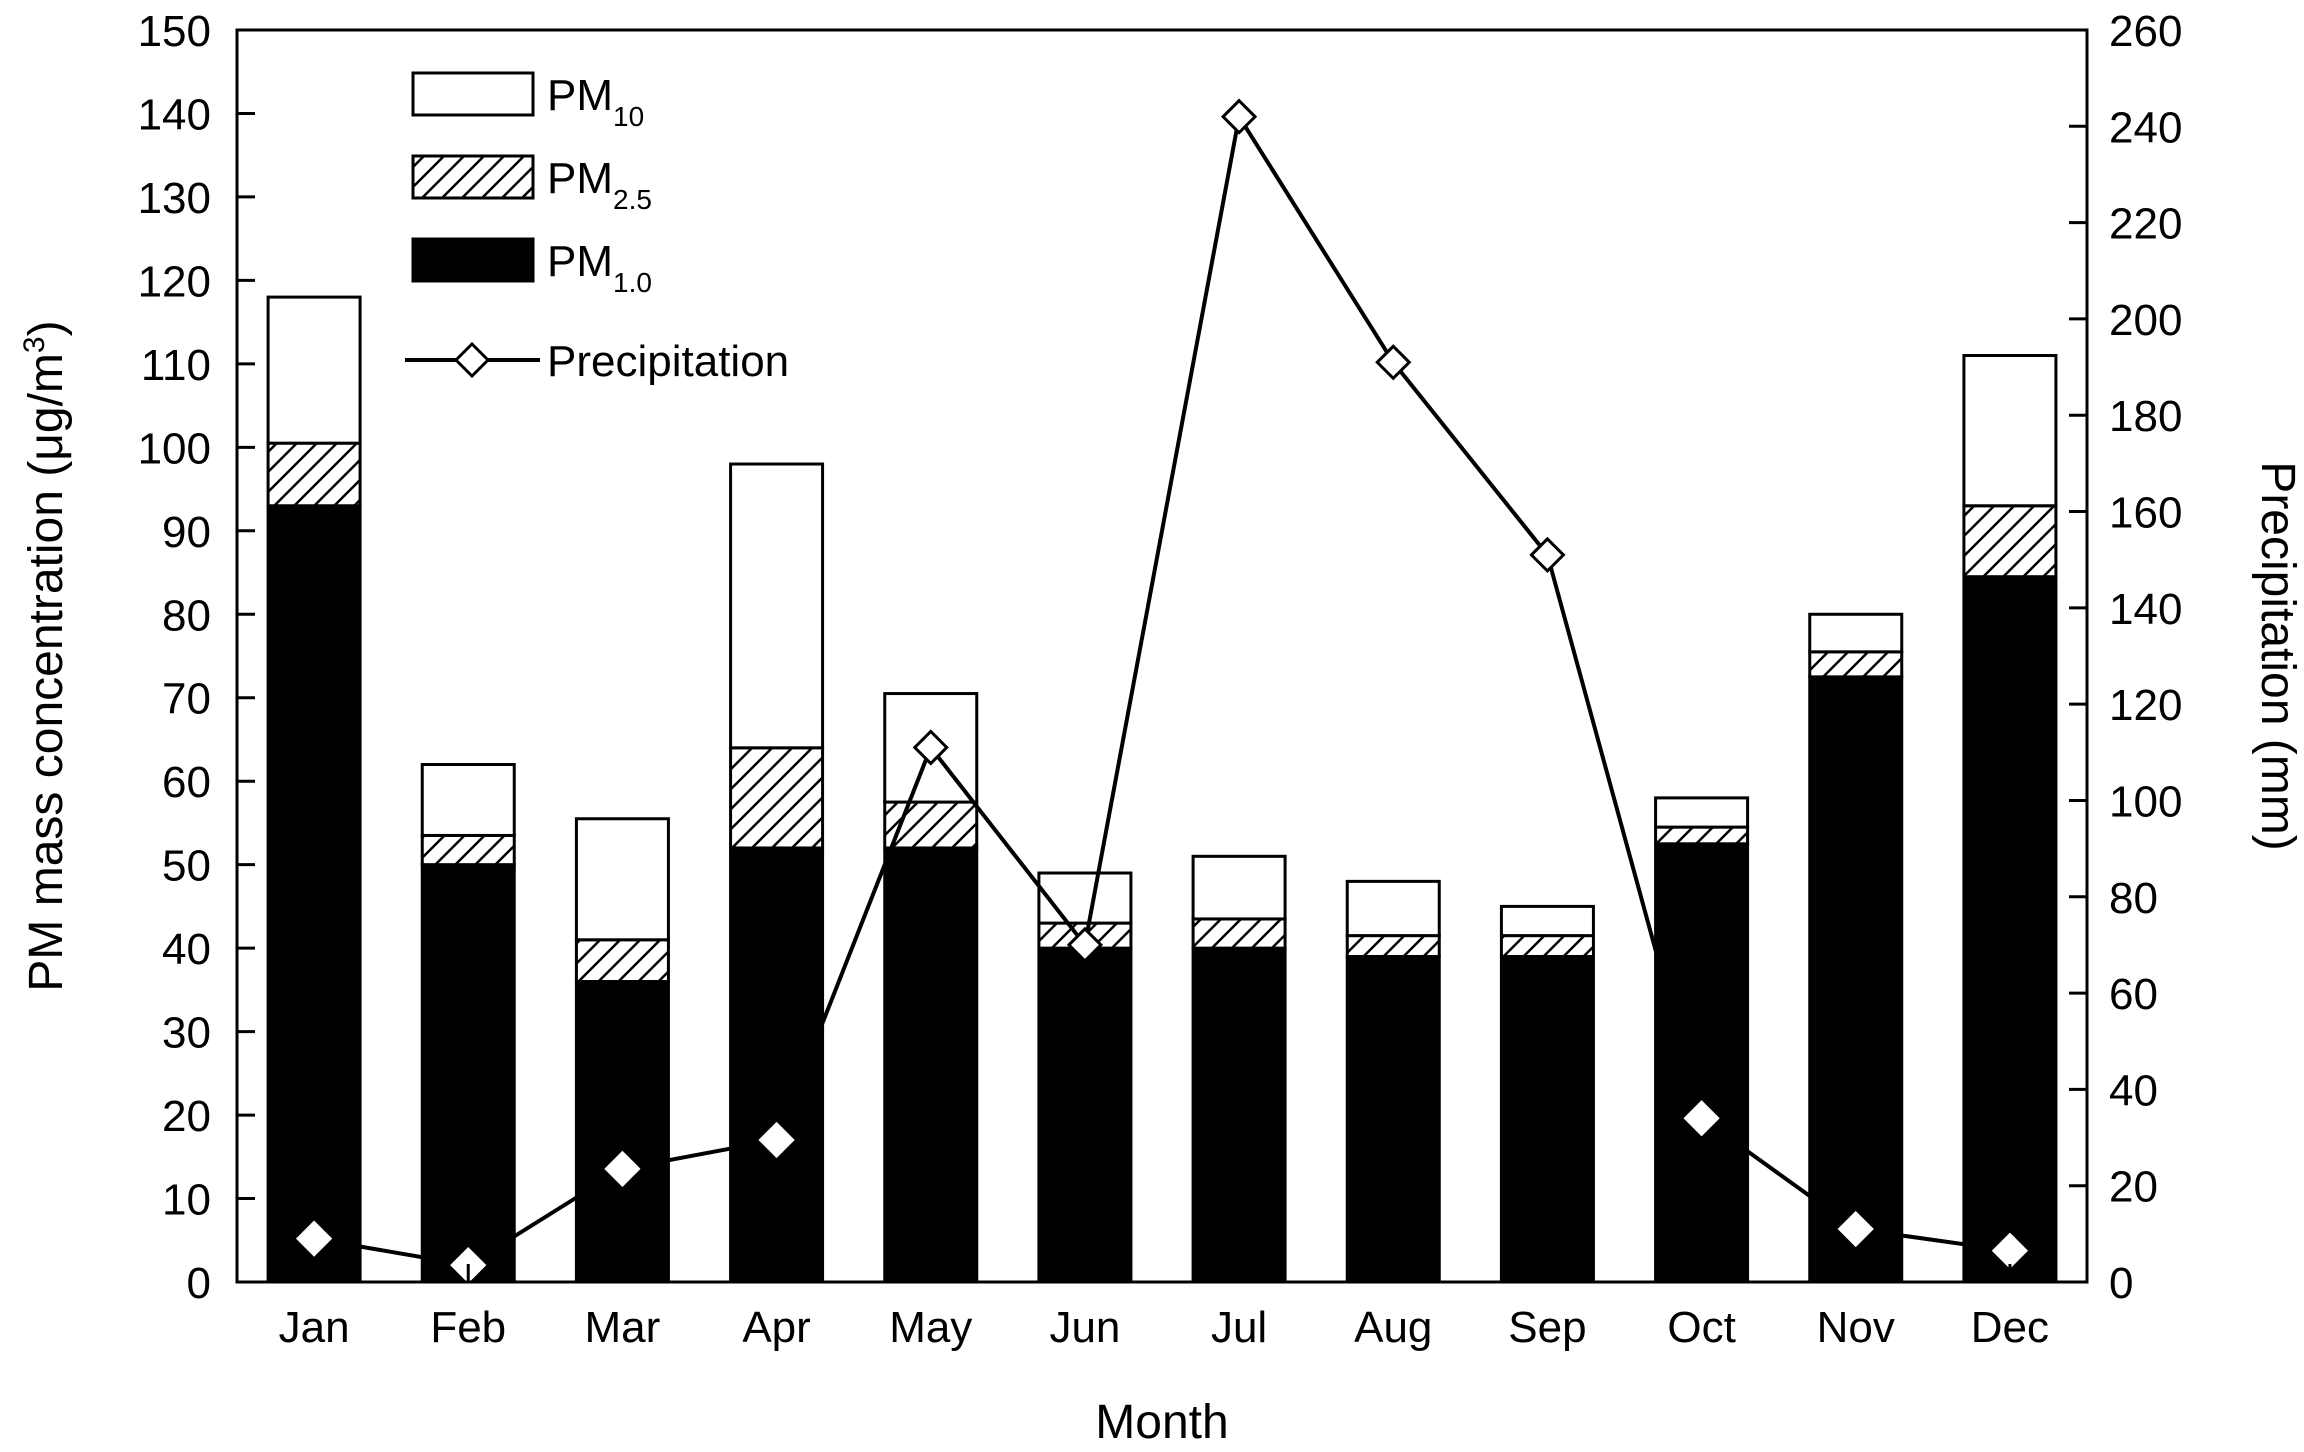  Describe the element at coordinates (473, 177) in the screenshot. I see `legend-swatch-pm25` at that location.